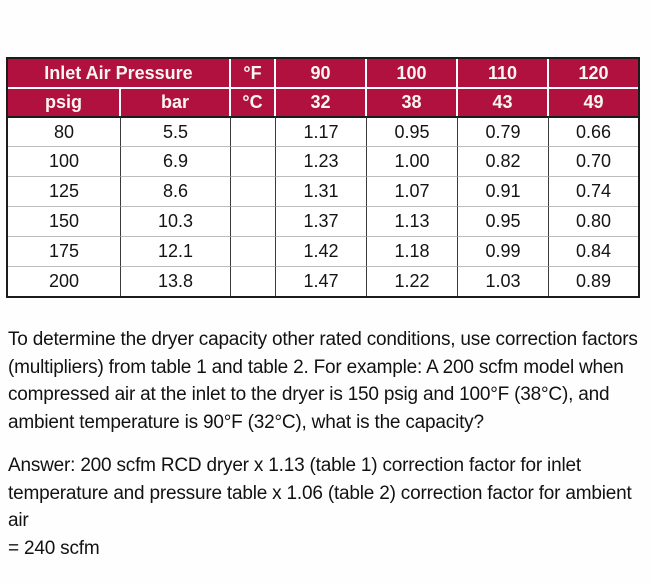 The image size is (650, 583). I want to click on cell-factor: 1.23, so click(321, 161).